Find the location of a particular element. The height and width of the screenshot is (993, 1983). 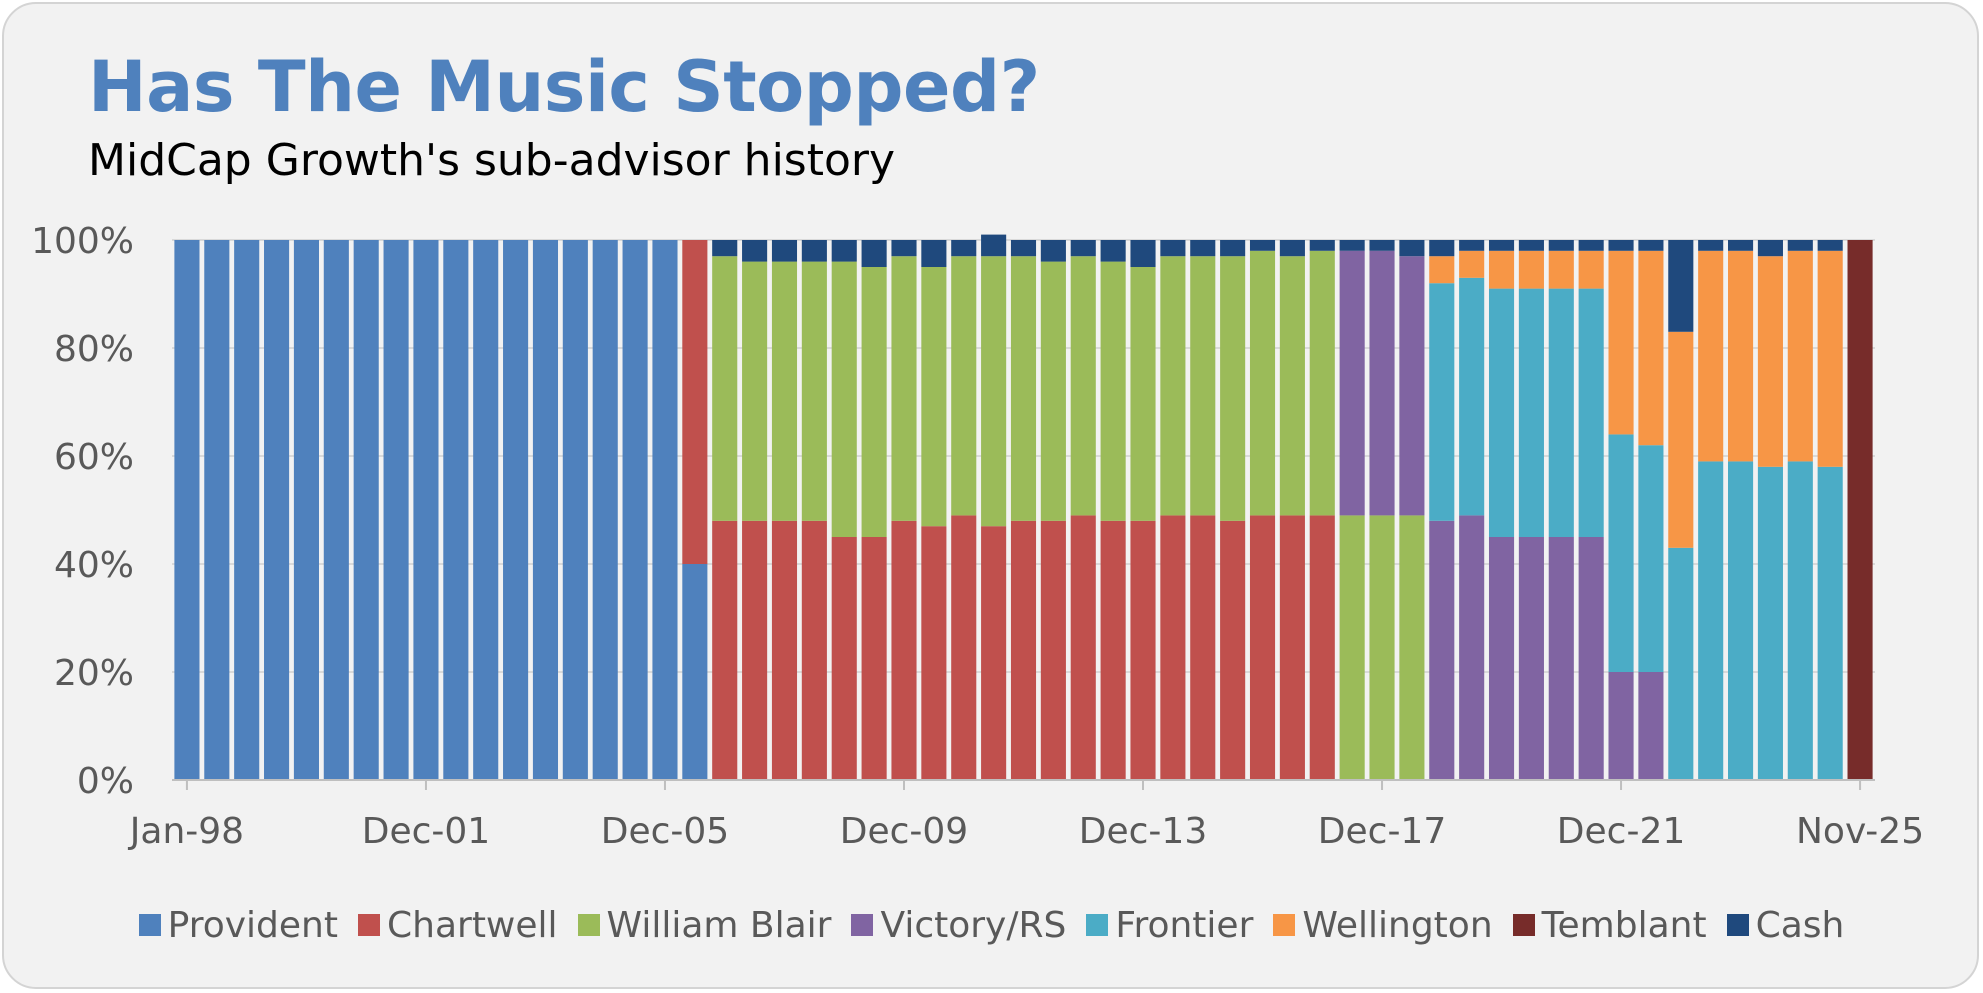

x-tick-label: Dec-13 is located at coordinates (1143, 831).